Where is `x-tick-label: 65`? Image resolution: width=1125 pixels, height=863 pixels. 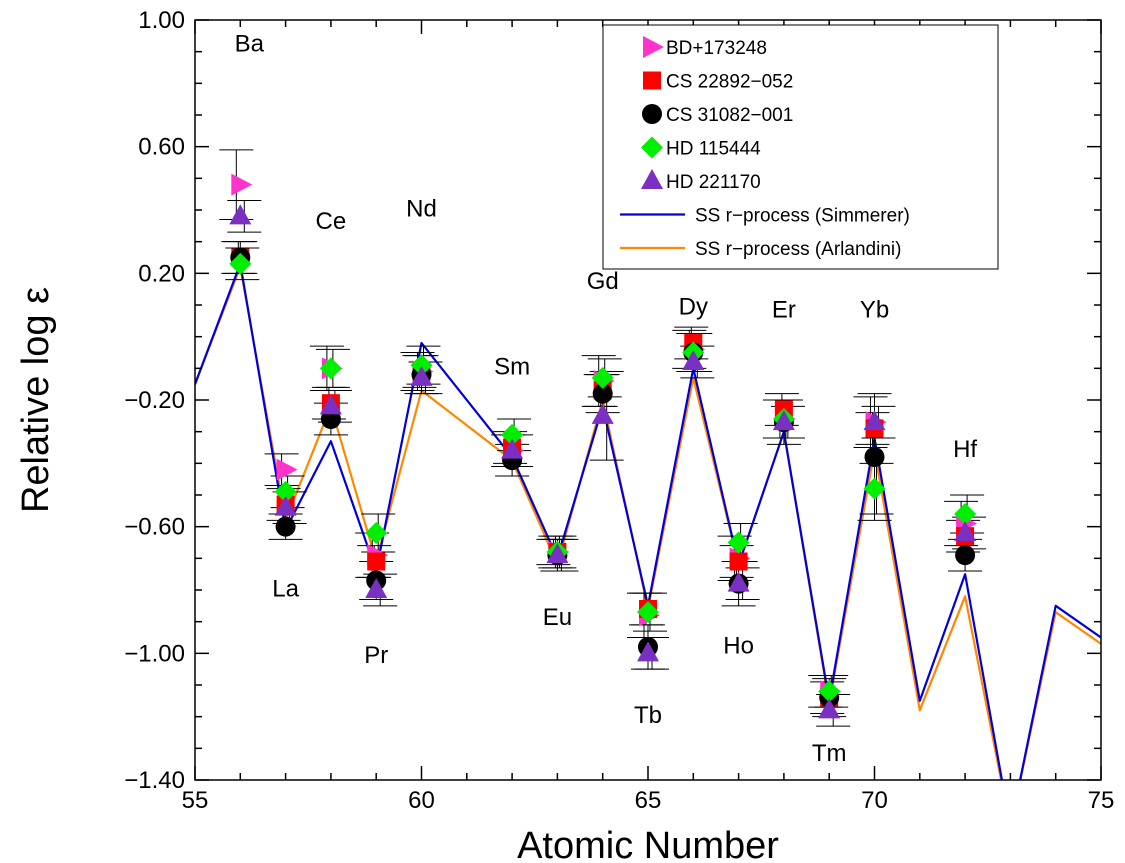
x-tick-label: 65 is located at coordinates (648, 800).